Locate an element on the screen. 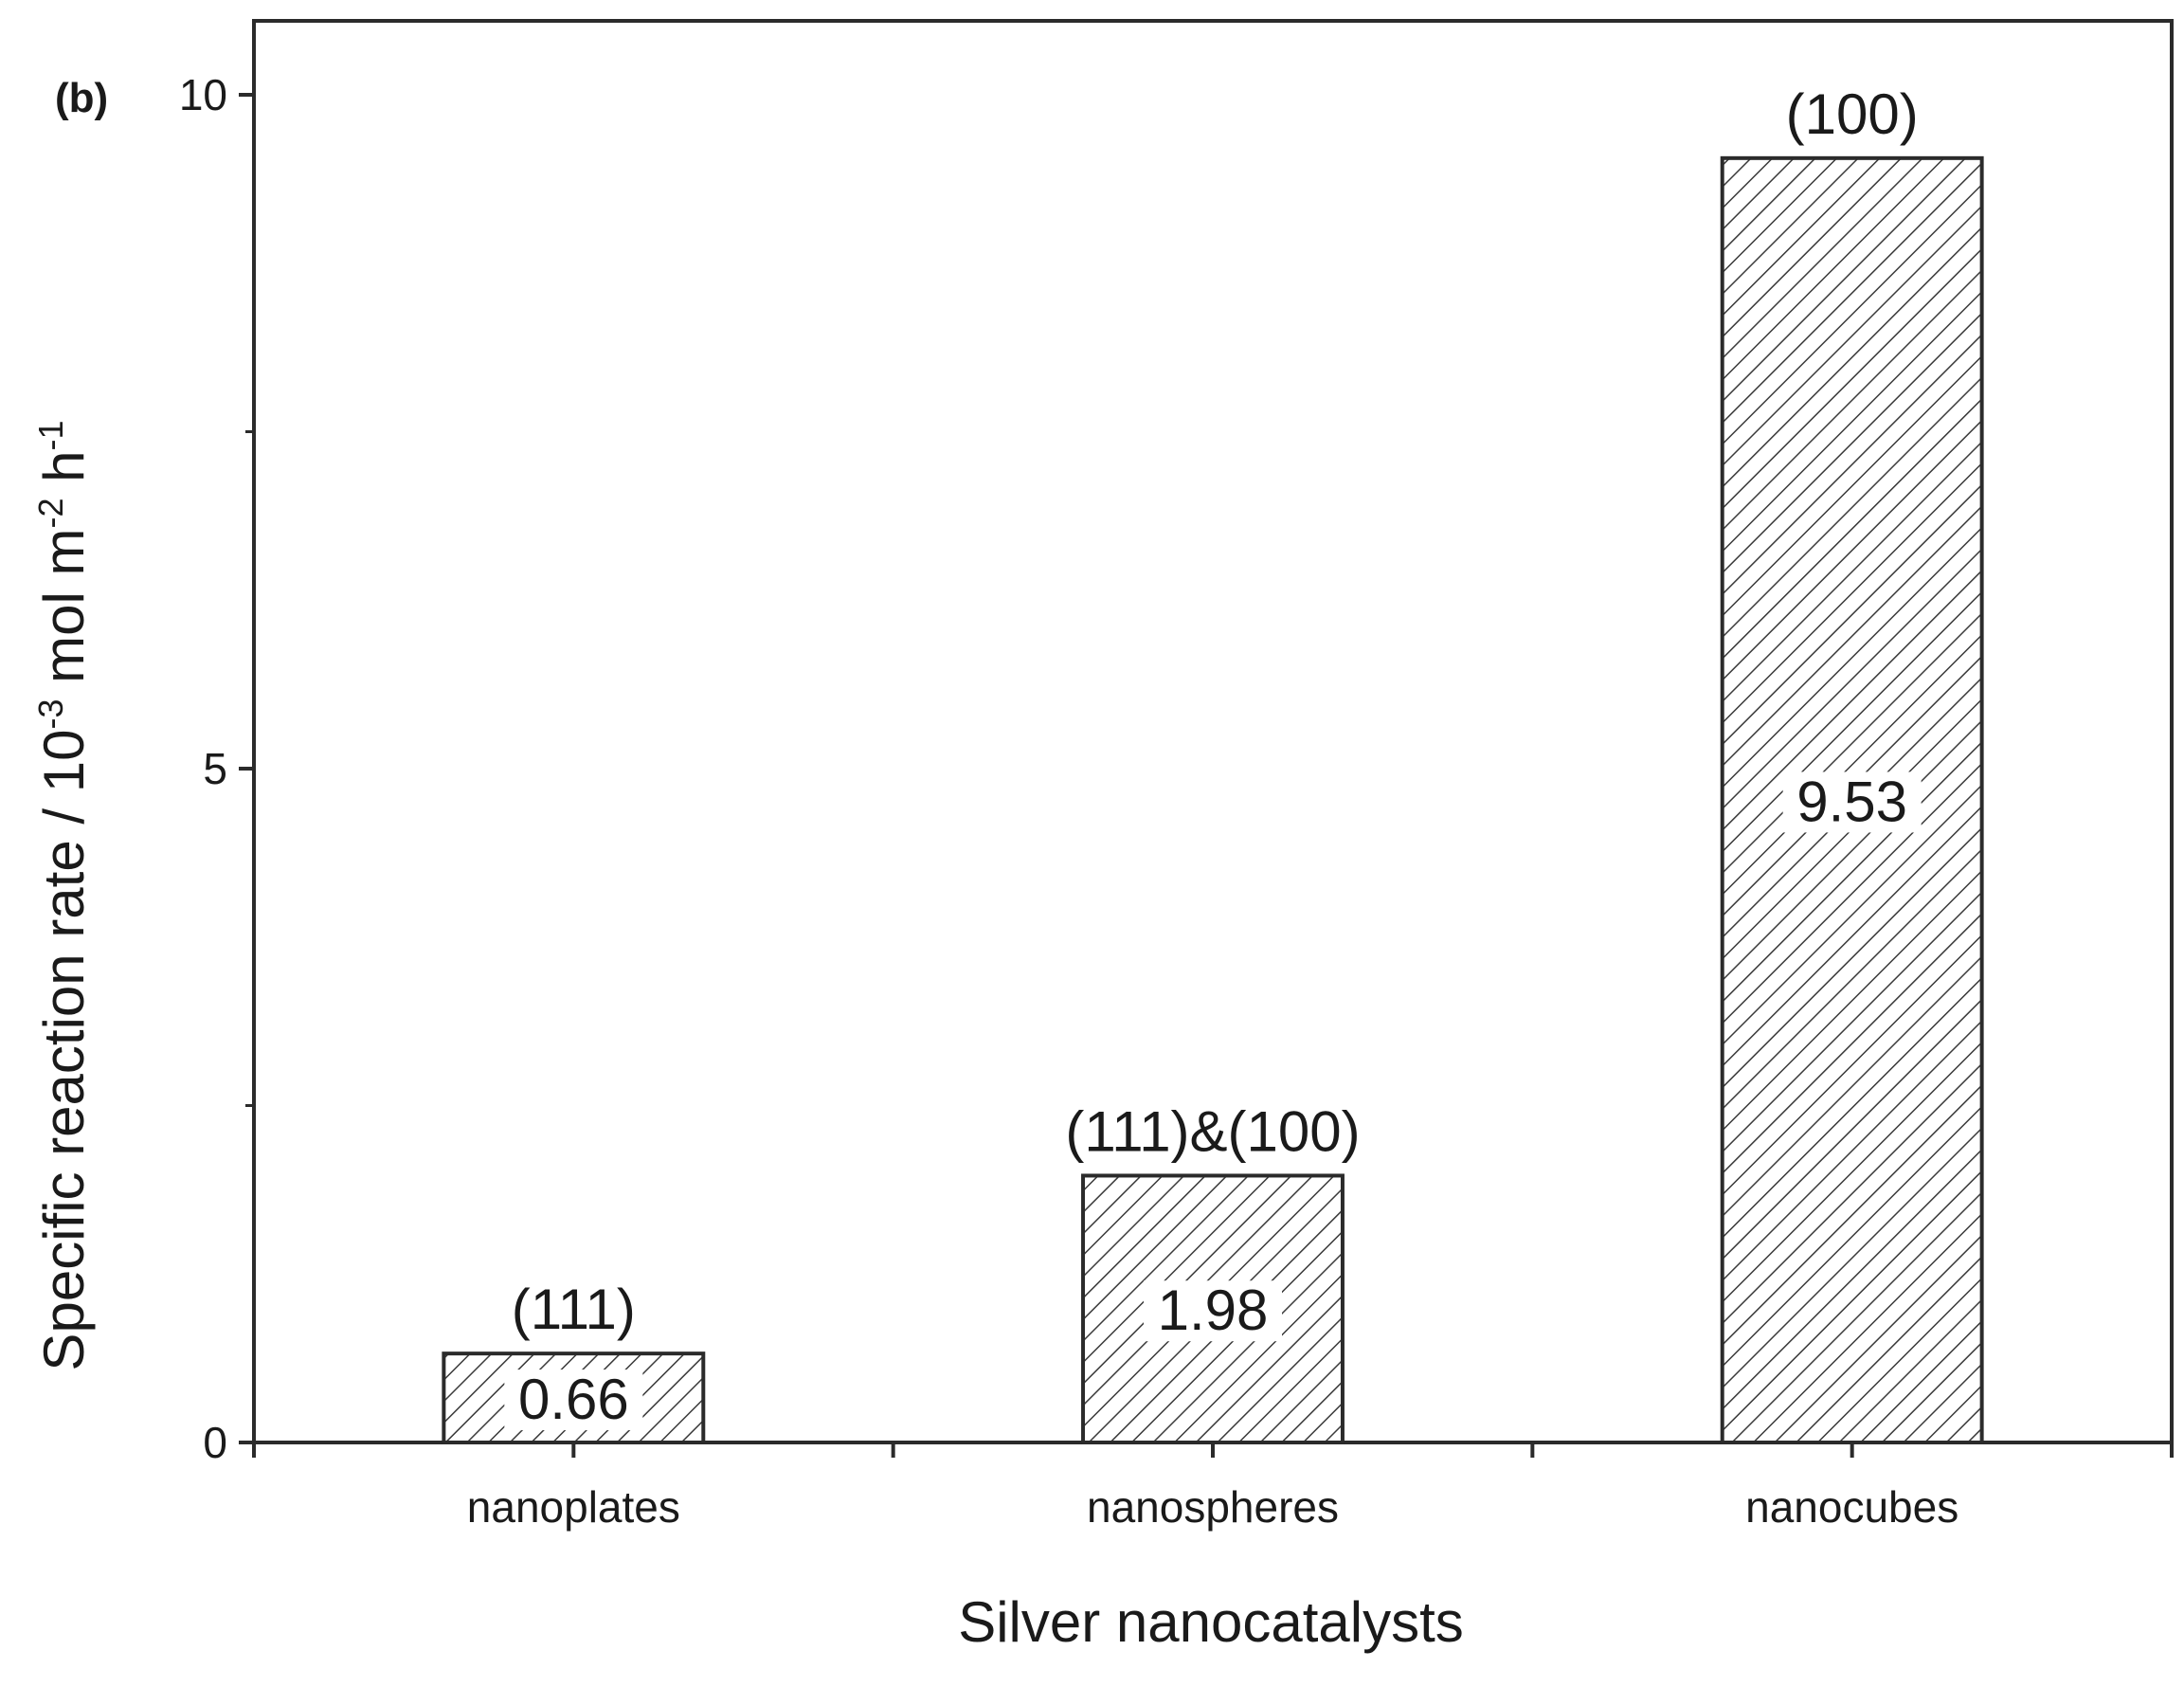  x-category-label: nanospheres is located at coordinates (1213, 1507).